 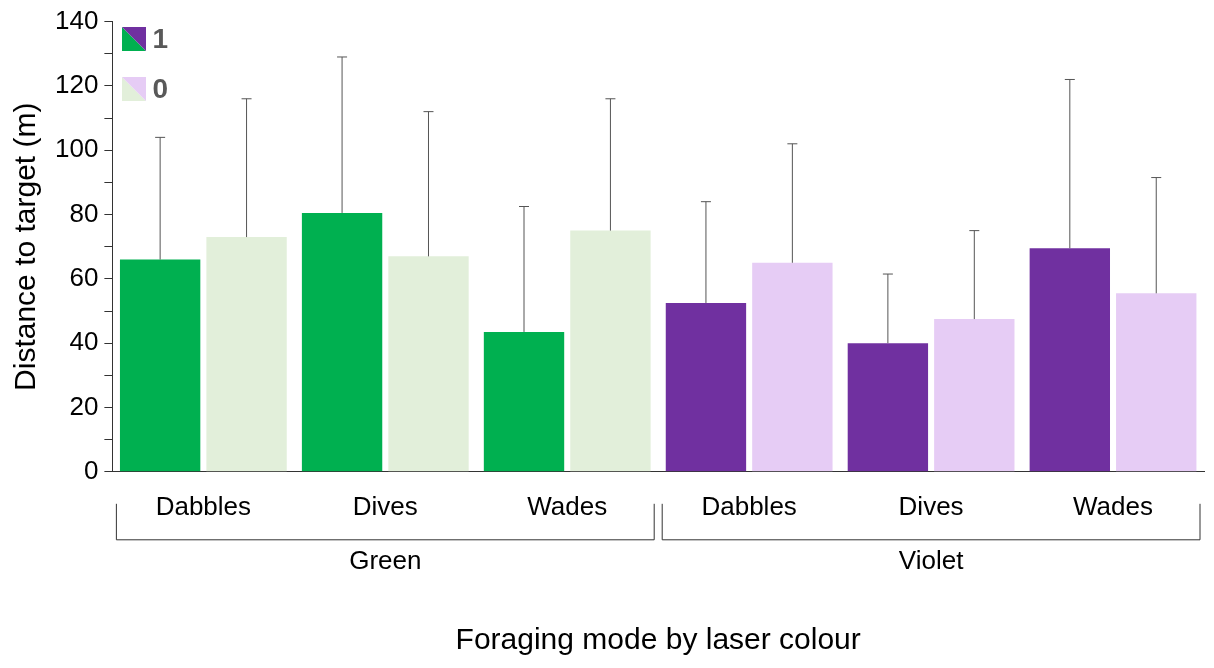 What do you see at coordinates (76, 148) in the screenshot?
I see `y-tick-label: 100` at bounding box center [76, 148].